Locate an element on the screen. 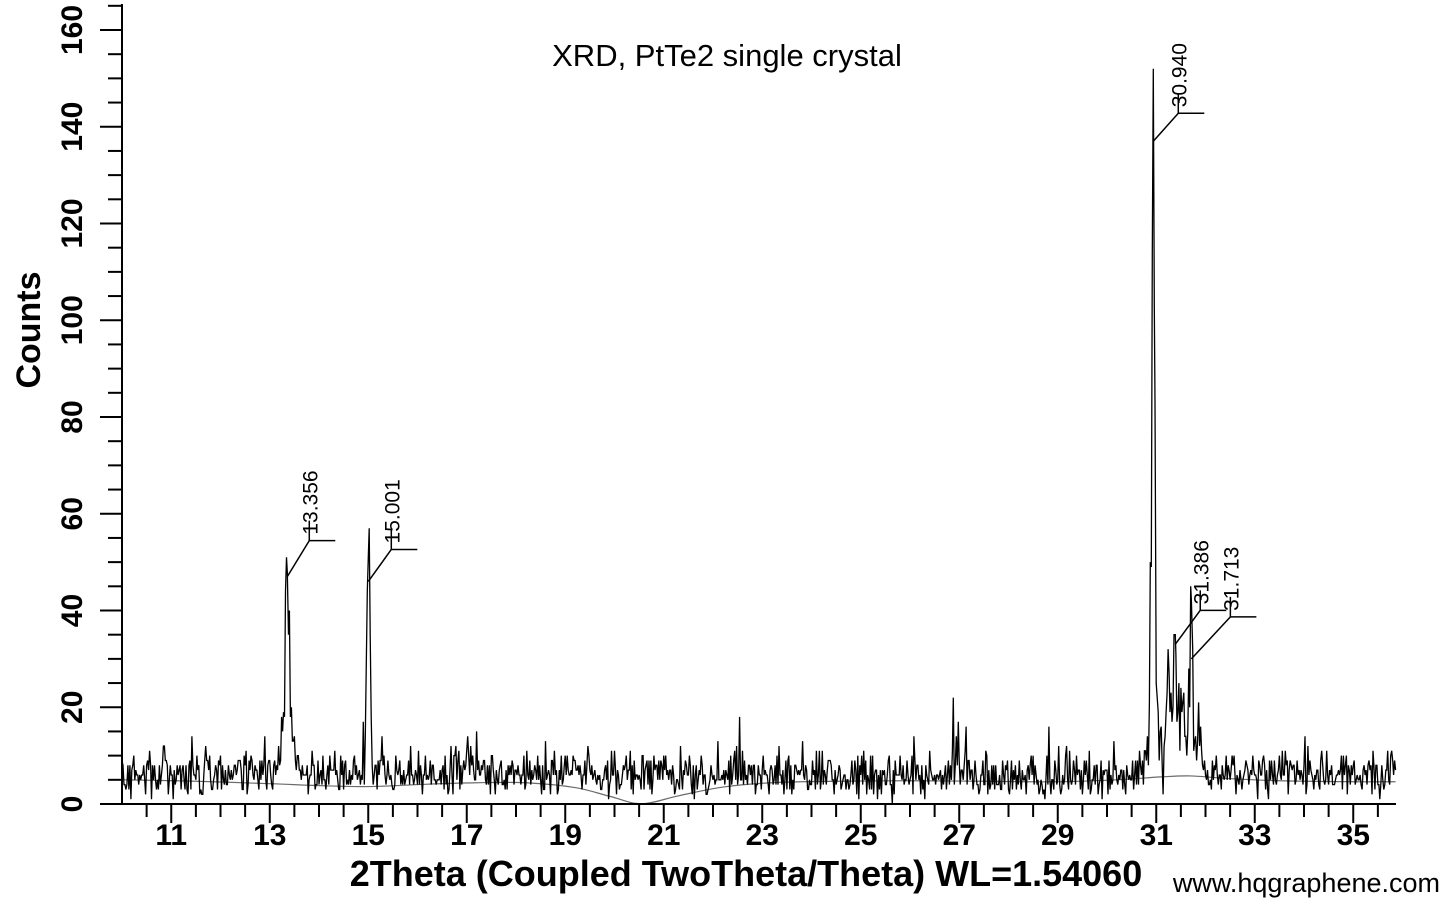 Image resolution: width=1449 pixels, height=900 pixels. x-tick-label: 19 is located at coordinates (565, 835).